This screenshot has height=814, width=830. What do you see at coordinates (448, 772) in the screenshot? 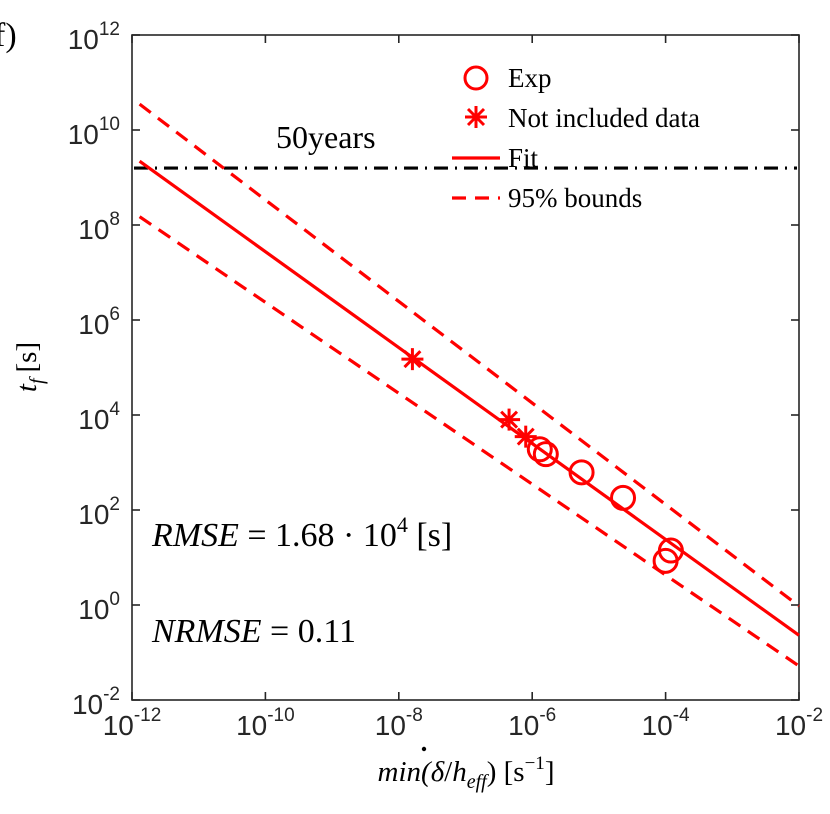
I see `x-label-slash: /` at bounding box center [448, 772].